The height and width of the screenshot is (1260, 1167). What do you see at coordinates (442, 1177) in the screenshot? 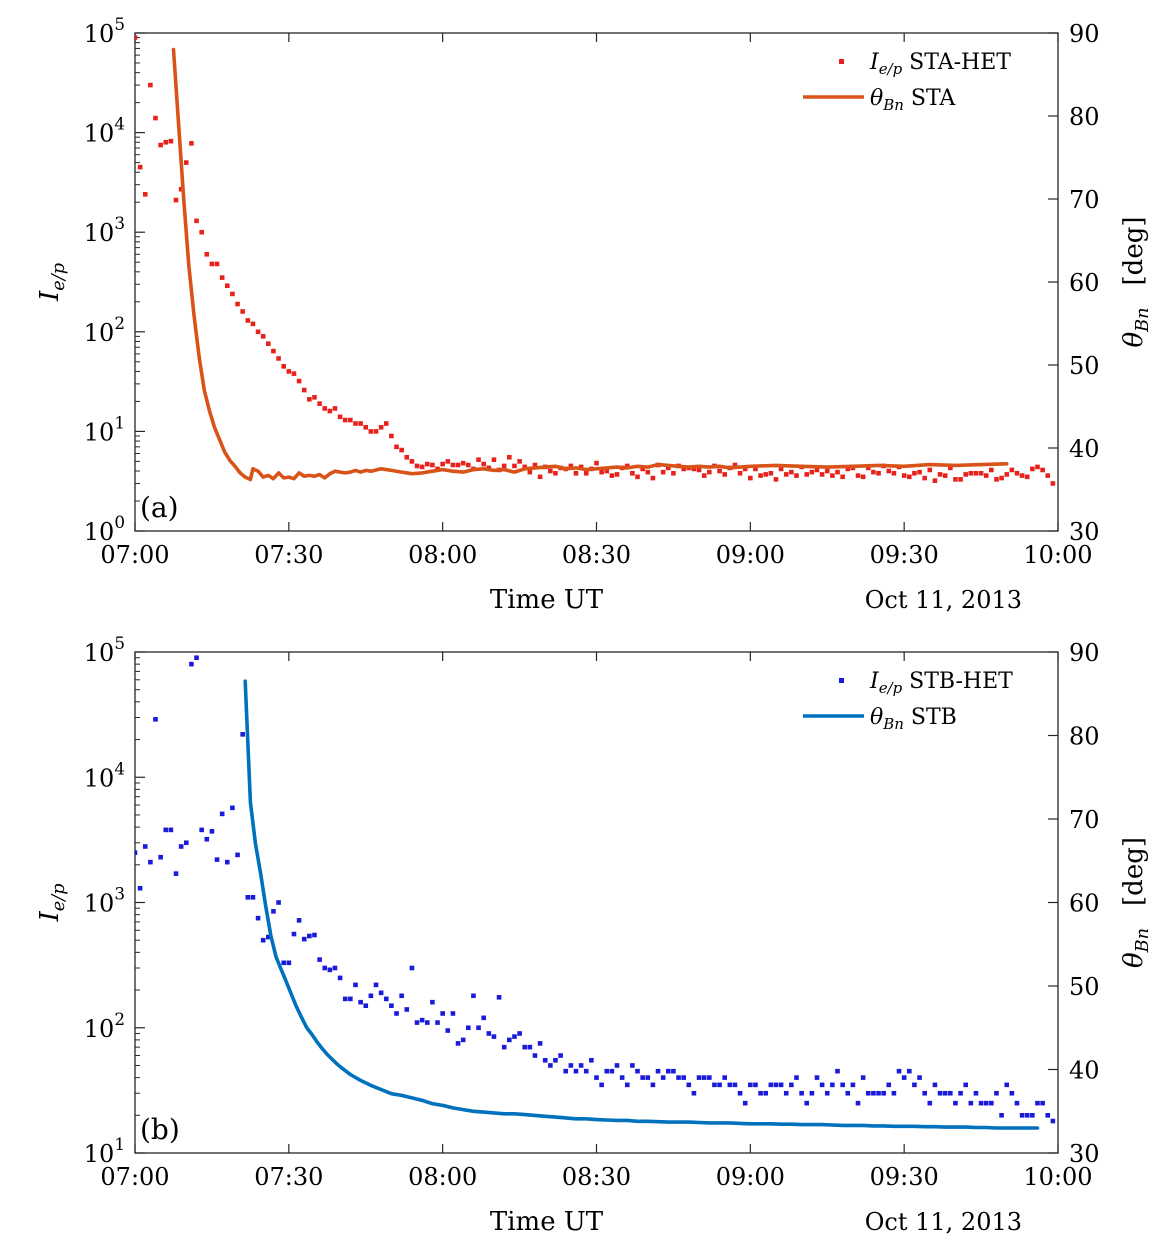
I see `x-tick-label: 08:00` at bounding box center [442, 1177].